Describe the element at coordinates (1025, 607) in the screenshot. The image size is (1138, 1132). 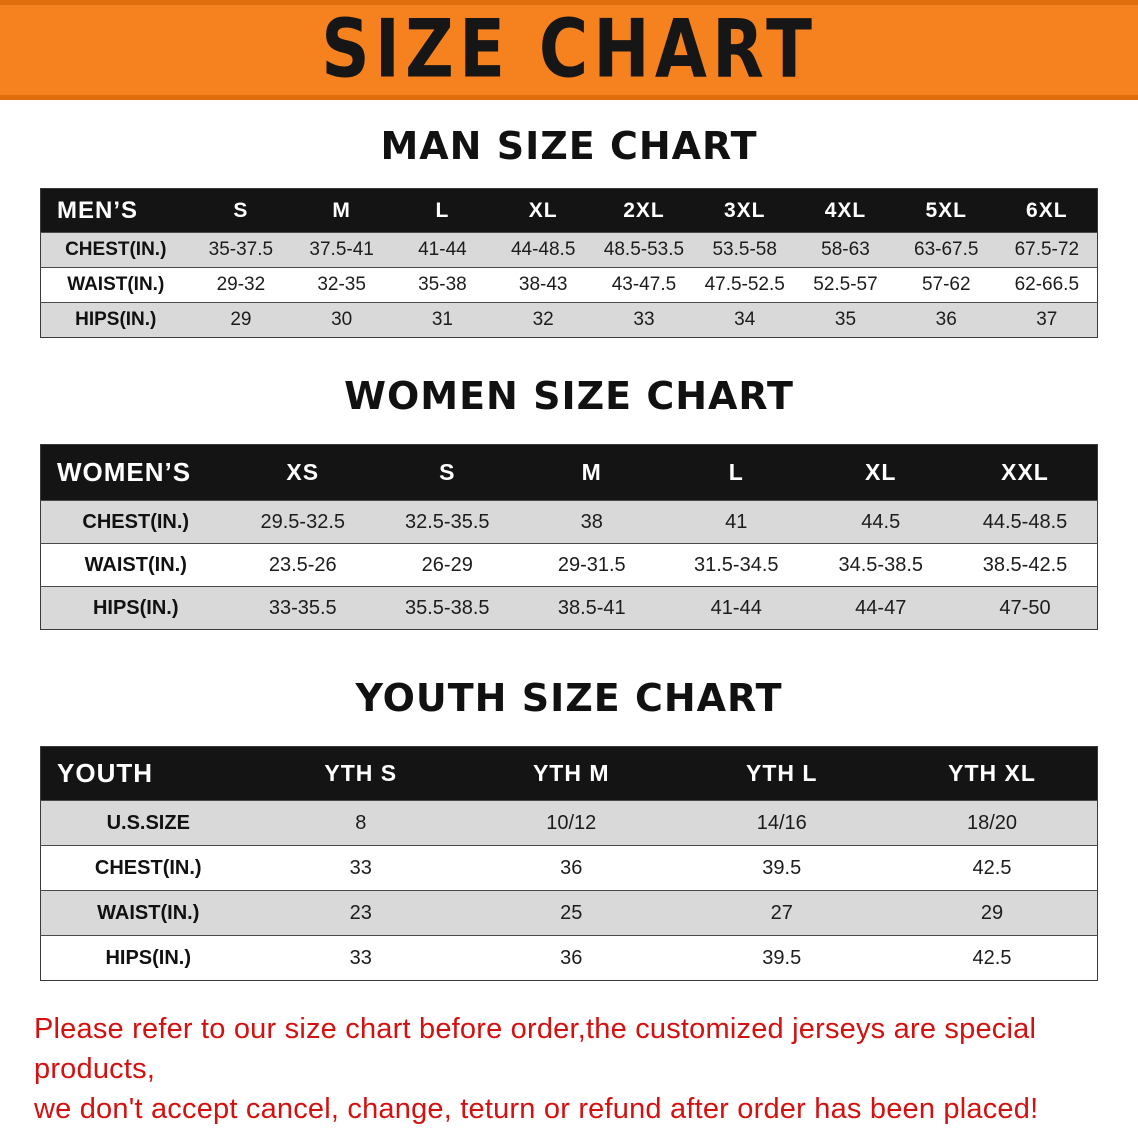
I see `cell-value: 47-50` at that location.